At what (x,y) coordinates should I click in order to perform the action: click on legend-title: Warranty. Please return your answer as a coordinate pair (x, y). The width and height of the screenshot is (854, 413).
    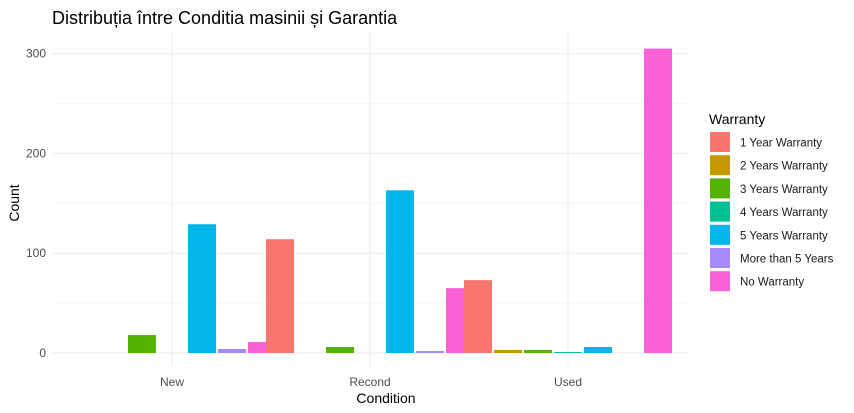
    Looking at the image, I should click on (737, 119).